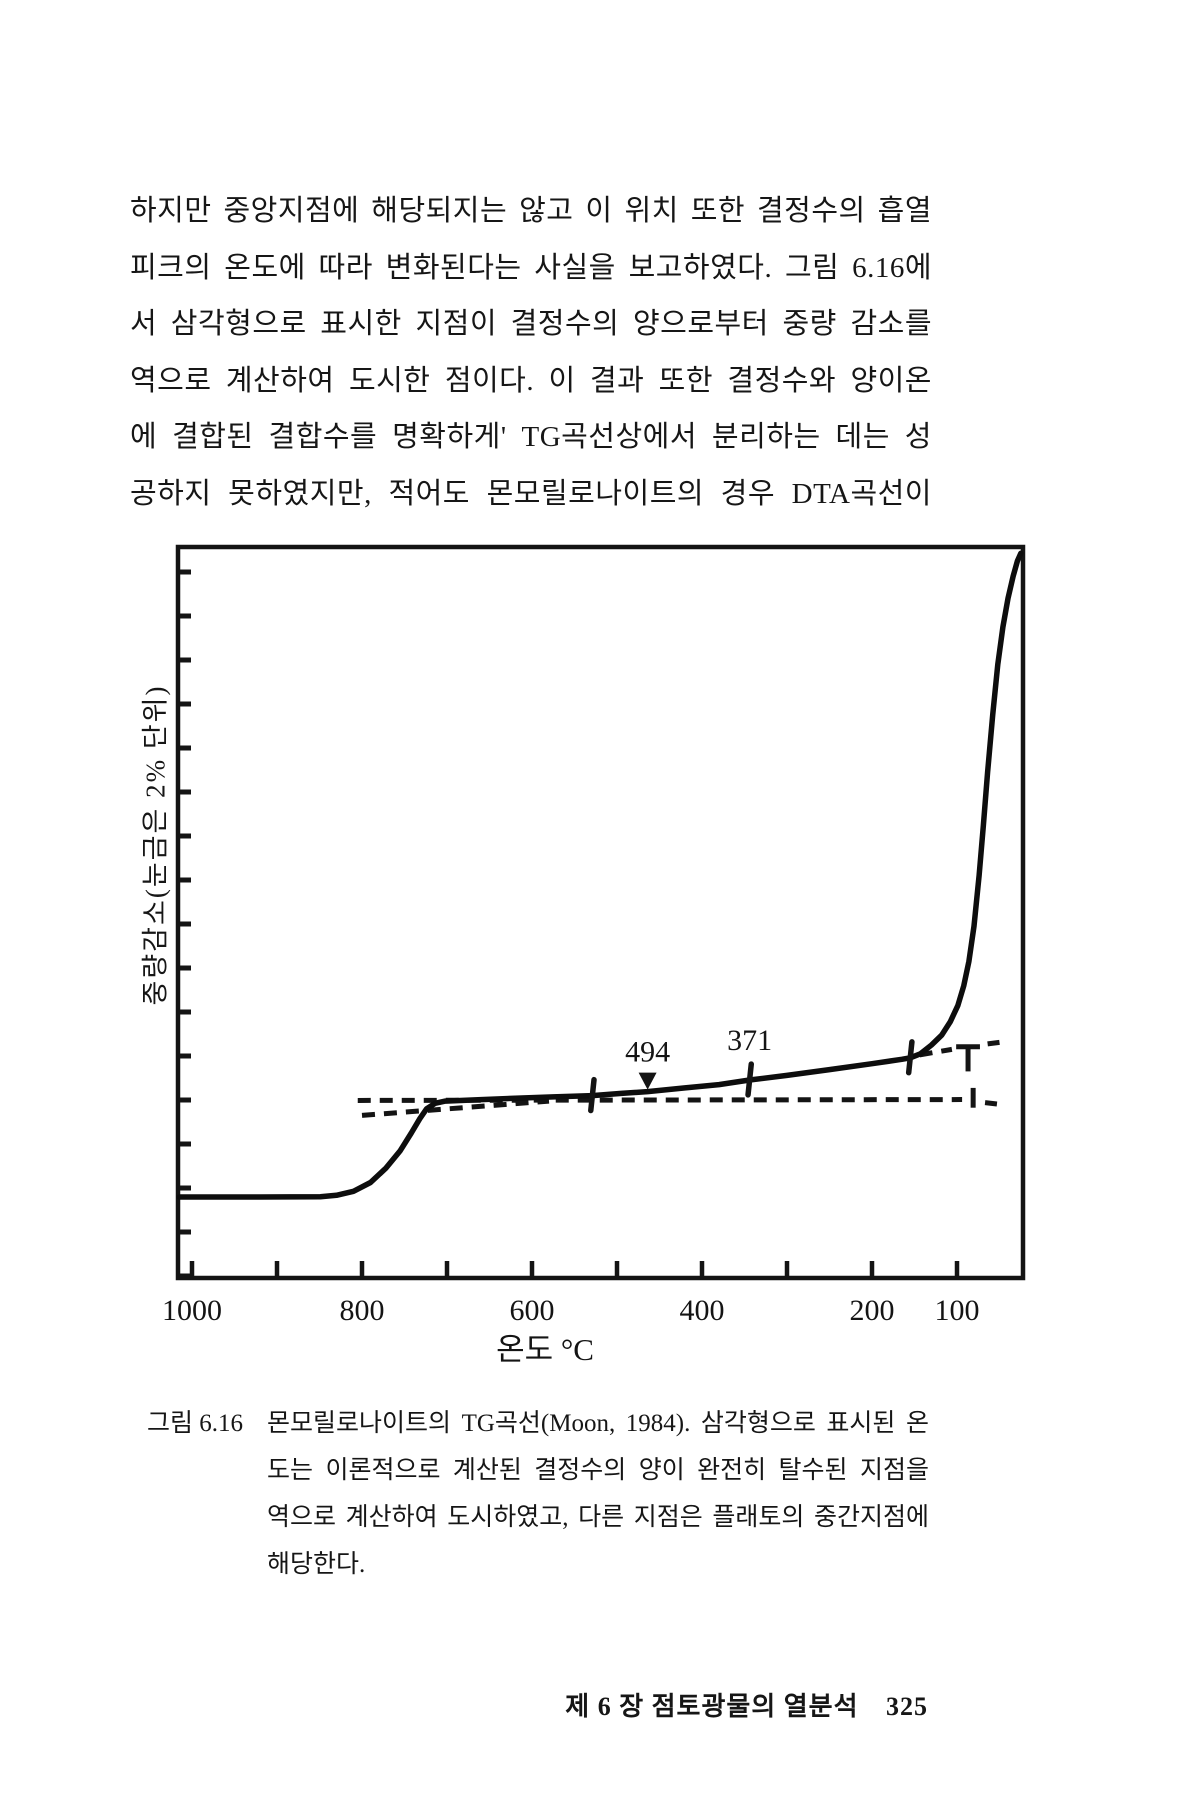 The image size is (1200, 1800). Describe the element at coordinates (531, 267) in the screenshot. I see `body-line: 피크의 온도에 따라 변화된다는 사실을 보고하였다. 그림 6.16에` at that location.